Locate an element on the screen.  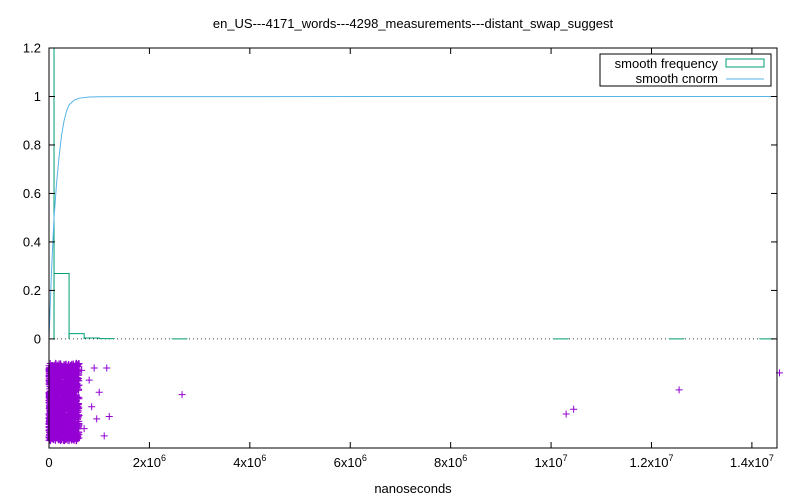
y-tick-label: 0.4 is located at coordinates (32, 241).